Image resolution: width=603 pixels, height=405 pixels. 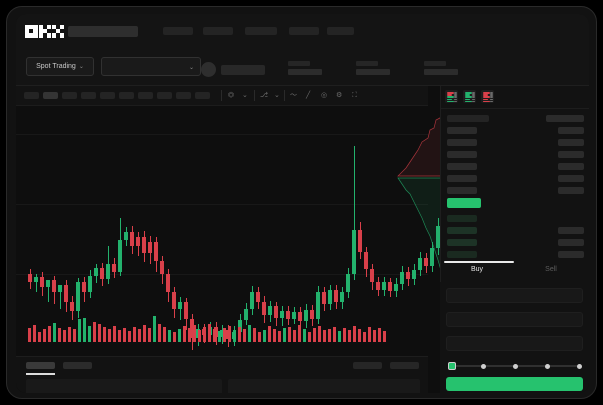 What do you see at coordinates (514, 319) in the screenshot?
I see `order-amount-field` at bounding box center [514, 319].